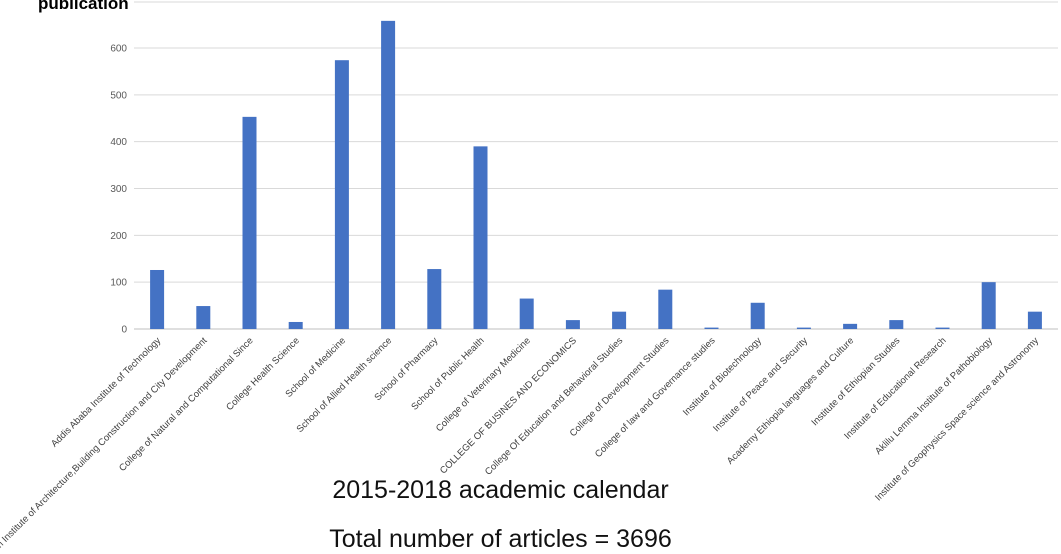 The image size is (1061, 554). What do you see at coordinates (483, 384) in the screenshot?
I see `x-tick-label: College of Veterinary Medicine` at bounding box center [483, 384].